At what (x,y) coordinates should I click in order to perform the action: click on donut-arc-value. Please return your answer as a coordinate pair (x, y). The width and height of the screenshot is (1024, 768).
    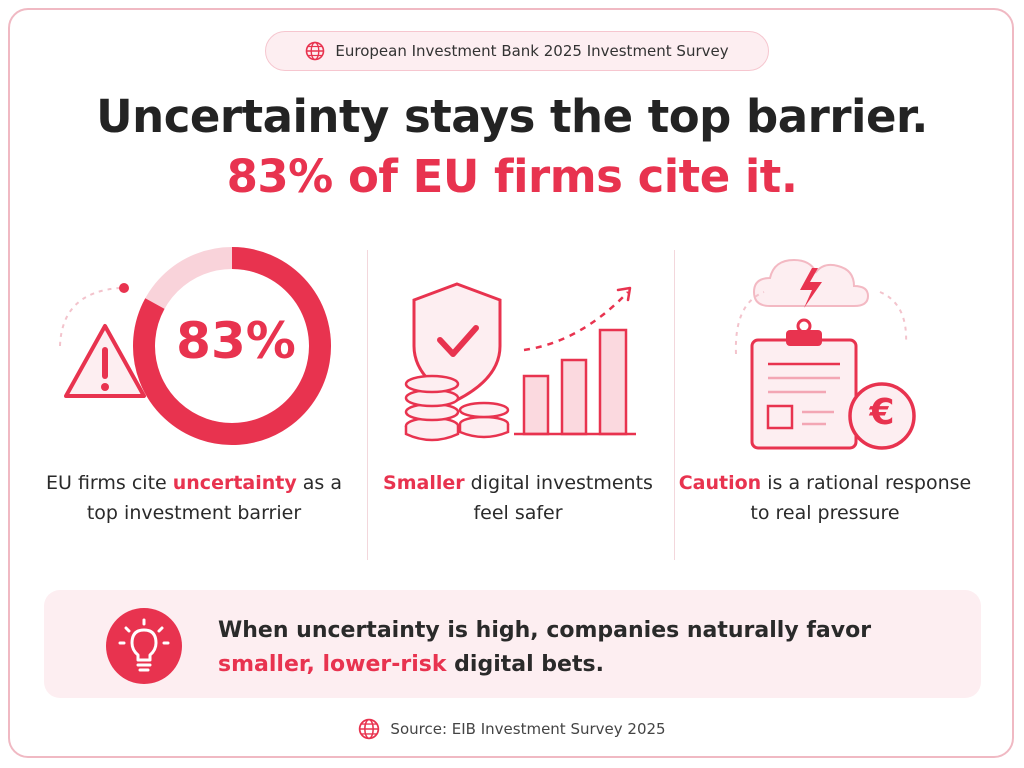
    Looking at the image, I should click on (232, 346).